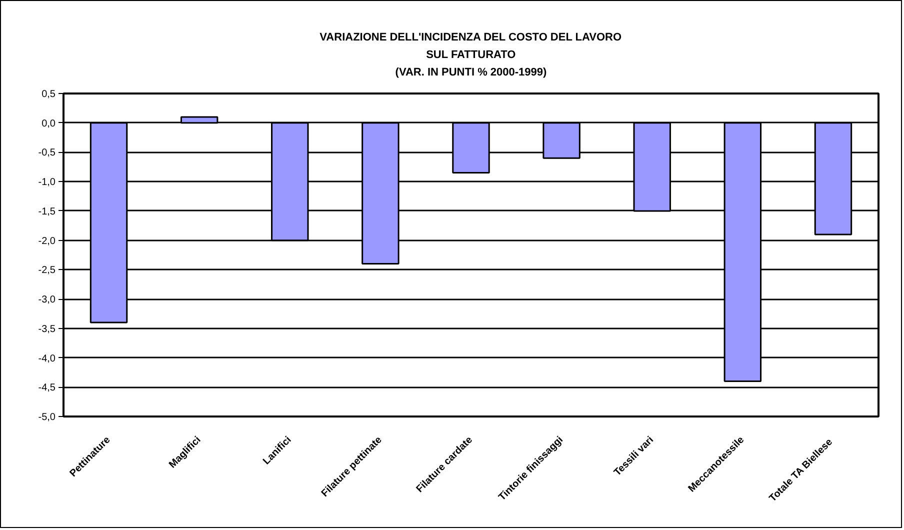  Describe the element at coordinates (471, 55) in the screenshot. I see `chart-title: VARIAZIONE DELL'INCIDENZA DEL COSTO DEL LAVORO SUL FATTURATO (VAR. IN PUNTI % 2000-1999)` at that location.